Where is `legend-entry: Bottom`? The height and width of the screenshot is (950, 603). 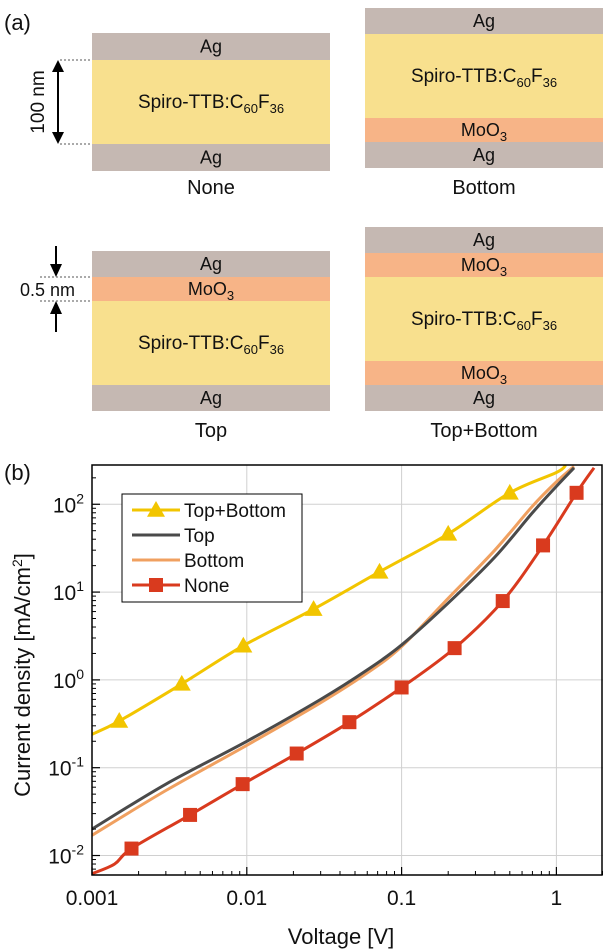
legend-entry: Bottom is located at coordinates (188, 561).